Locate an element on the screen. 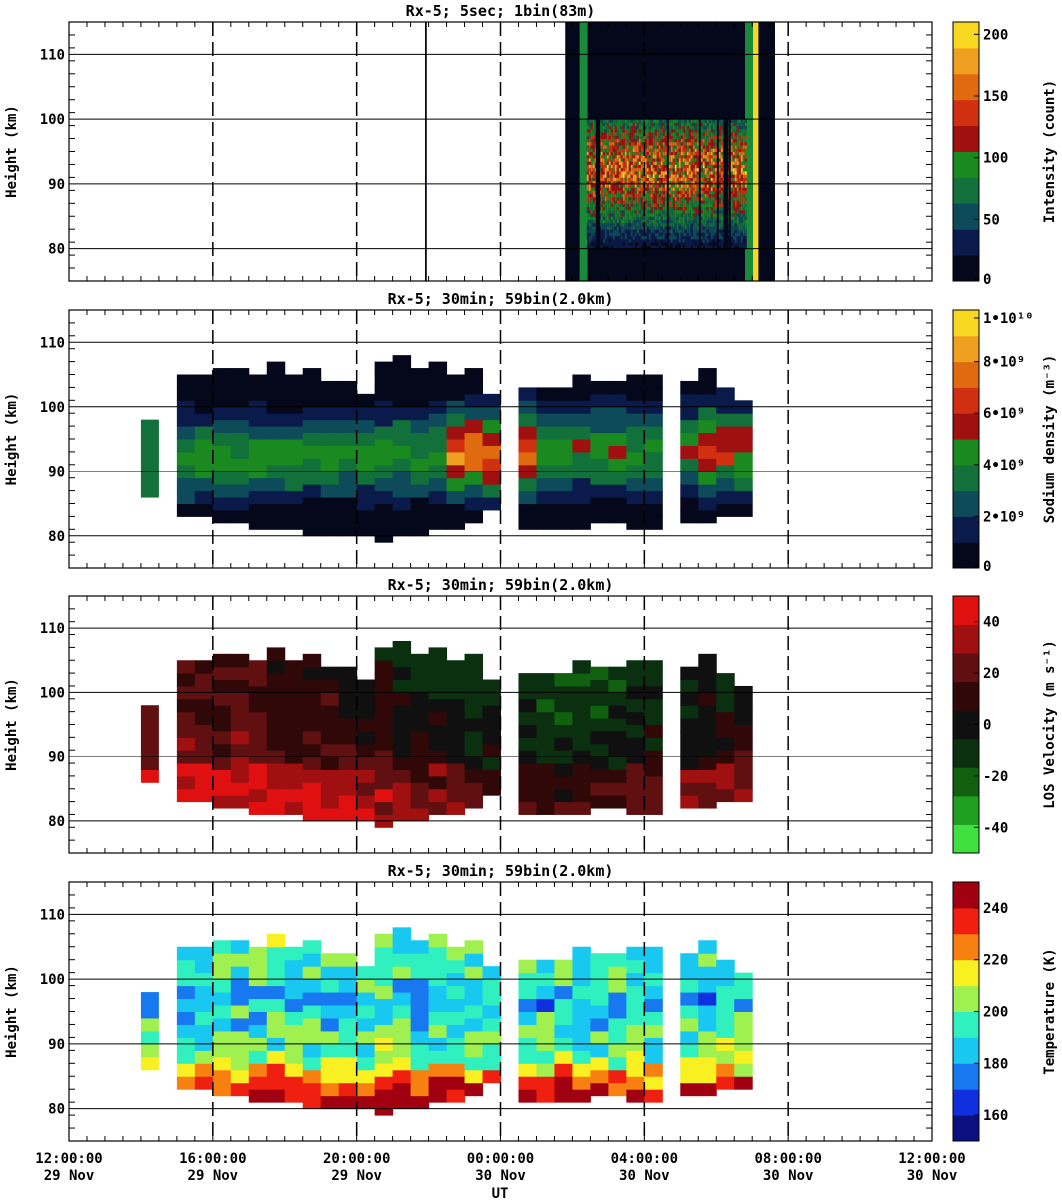 This screenshot has width=1062, height=1200. colorbar-tick-label: 0 is located at coordinates (987, 726).